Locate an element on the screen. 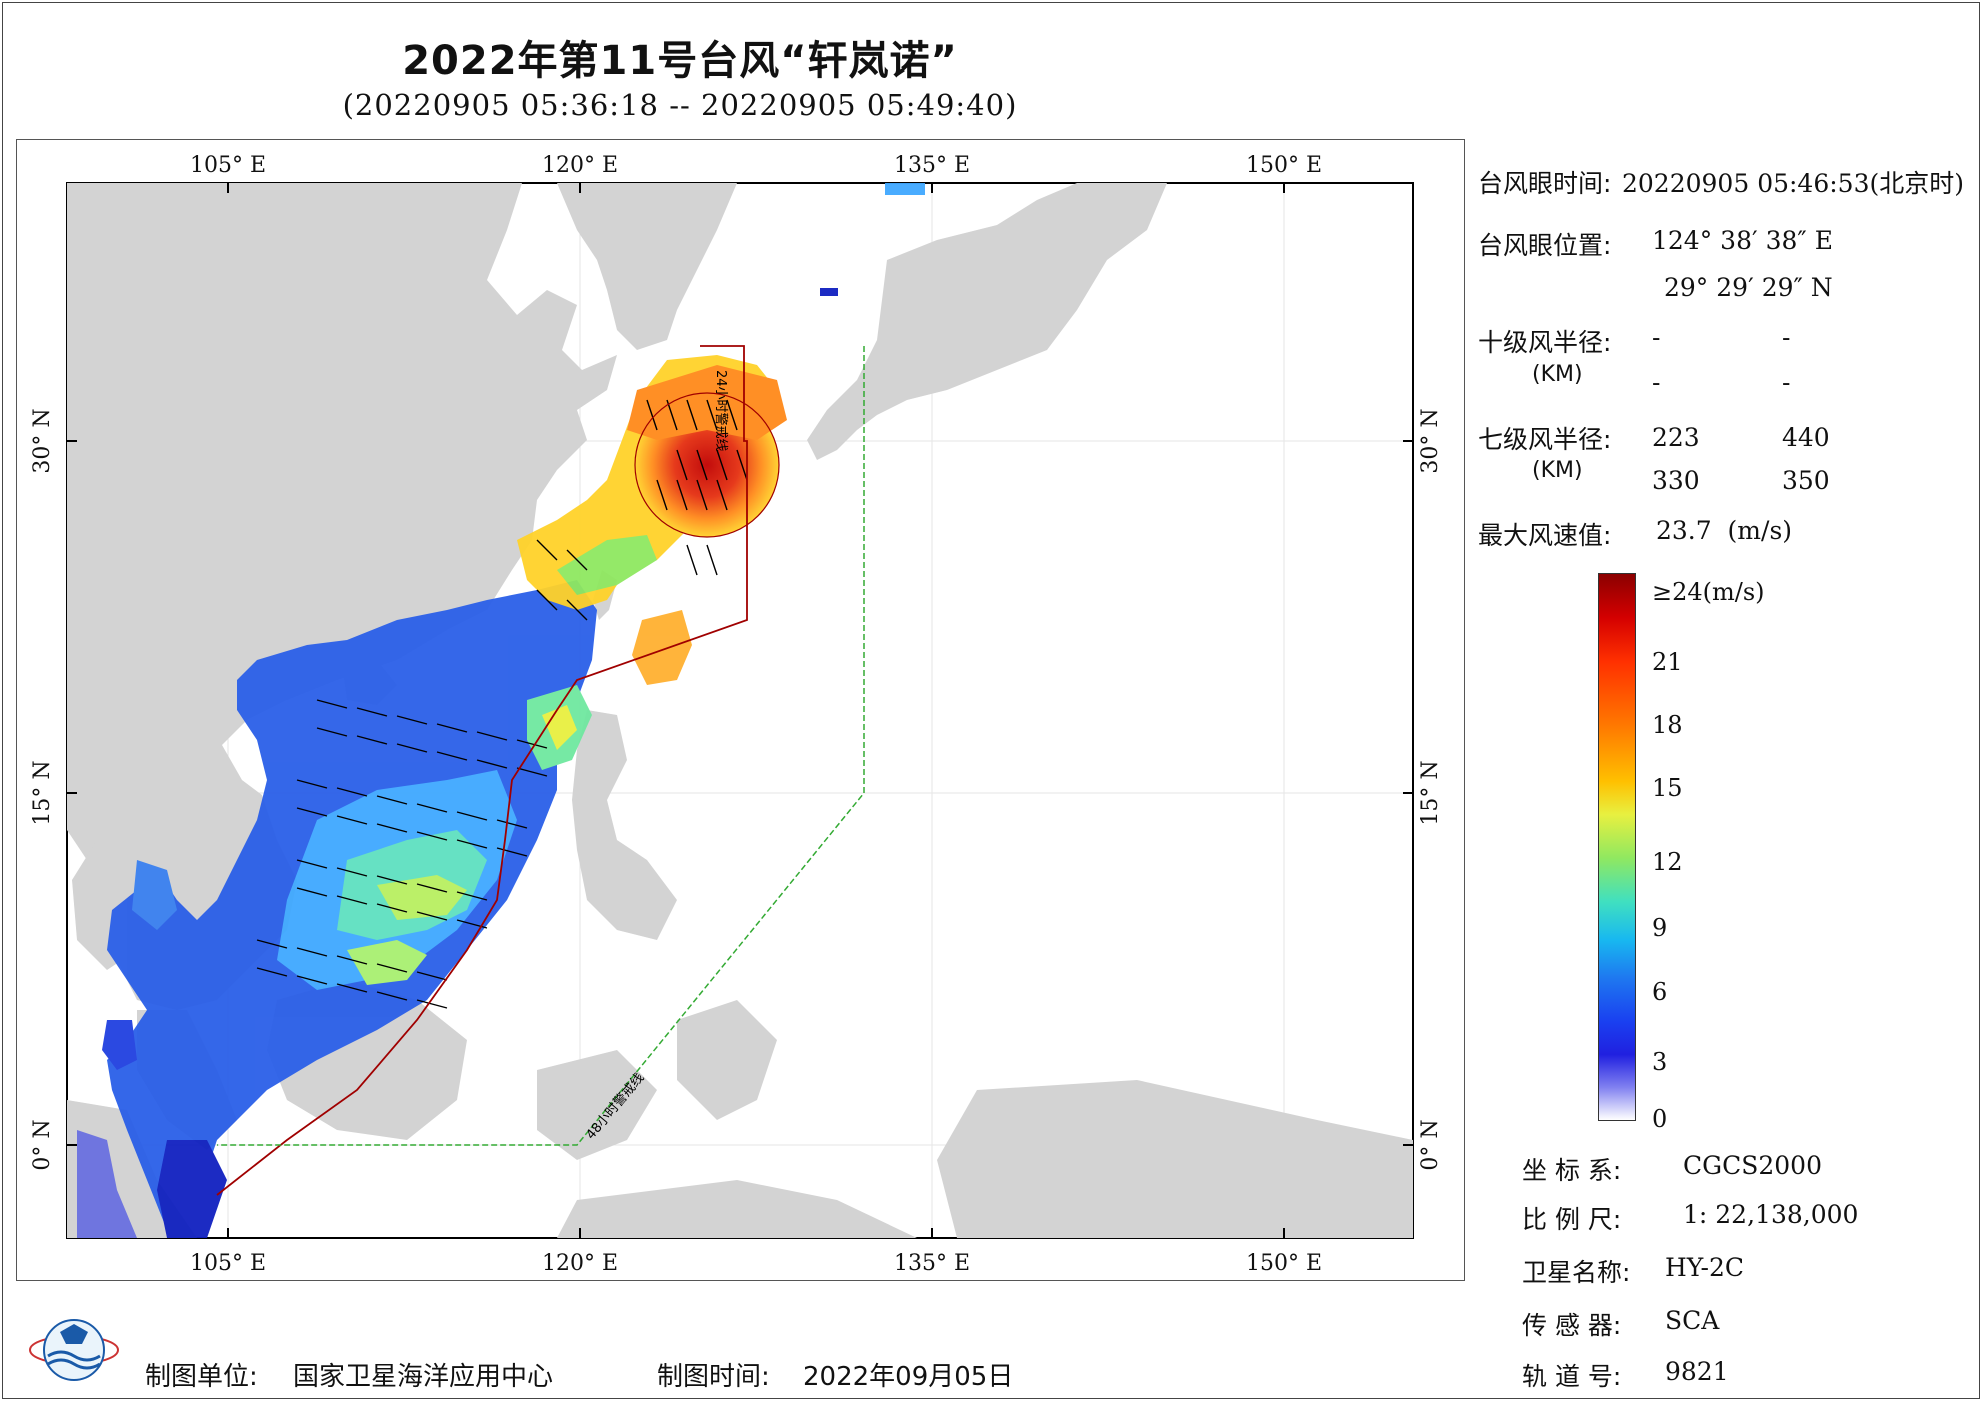 Image resolution: width=1984 pixels, height=1403 pixels. sensor-label: 传 感 器: is located at coordinates (1572, 1325).